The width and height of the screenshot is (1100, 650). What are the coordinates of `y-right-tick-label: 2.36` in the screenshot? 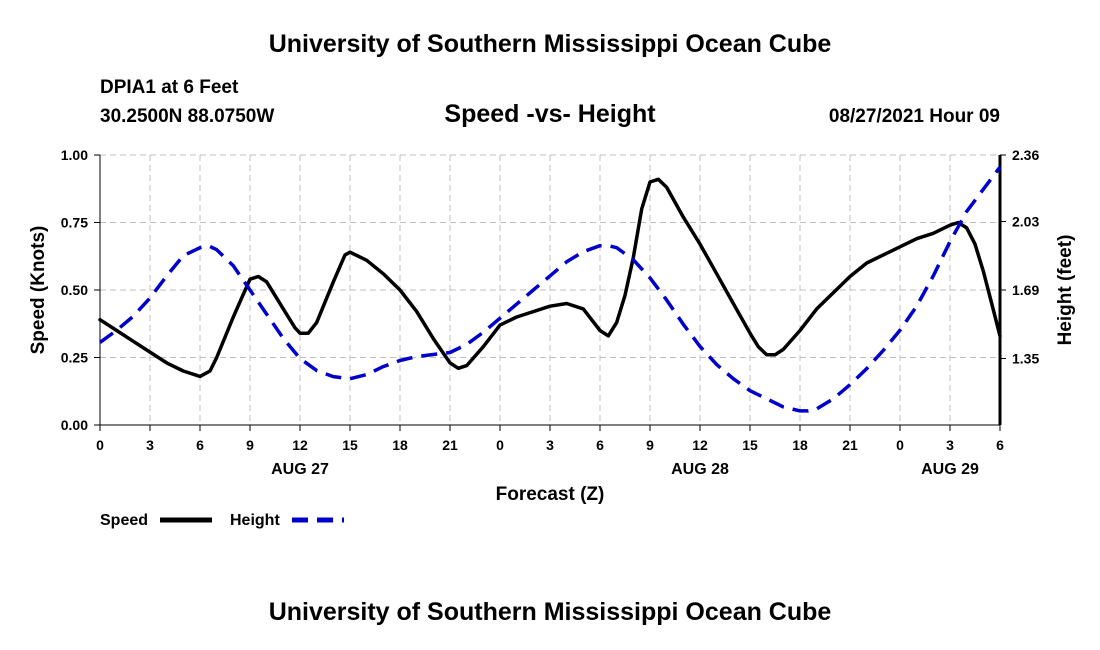 It's located at (1025, 155).